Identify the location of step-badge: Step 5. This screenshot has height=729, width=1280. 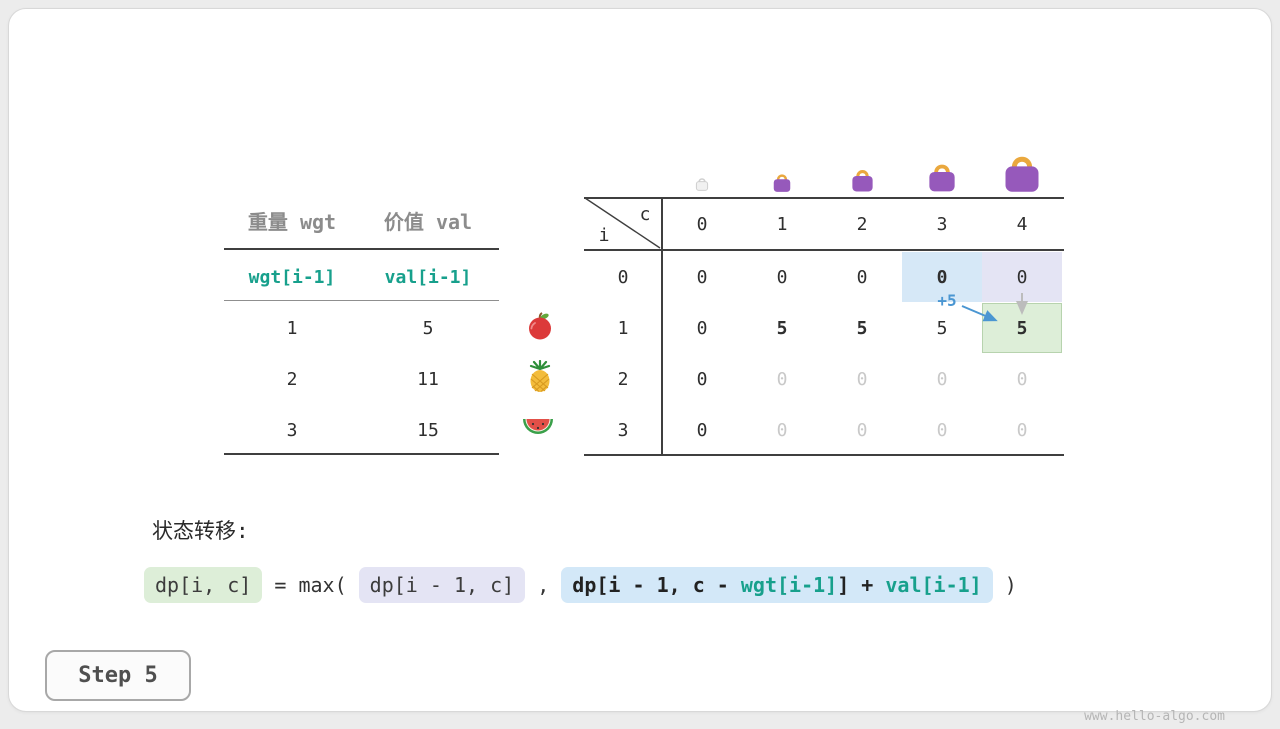
(118, 675).